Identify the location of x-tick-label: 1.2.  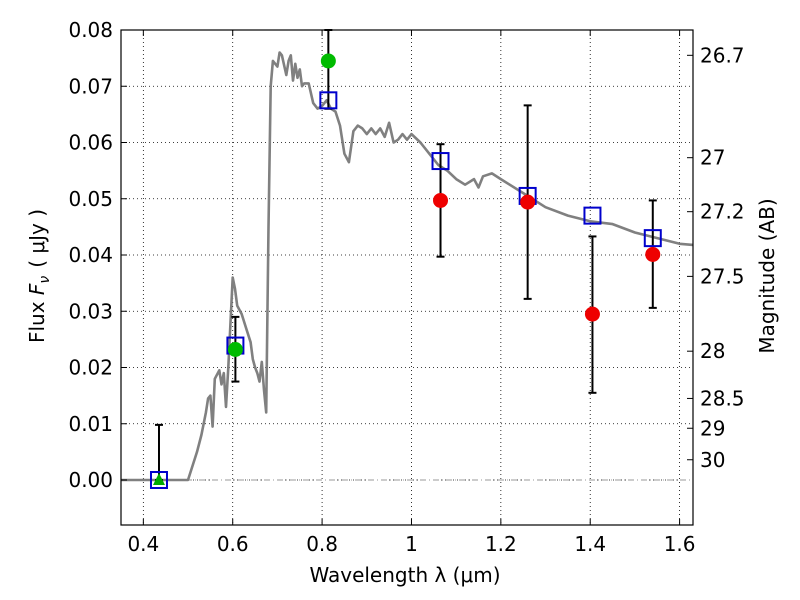
(501, 544).